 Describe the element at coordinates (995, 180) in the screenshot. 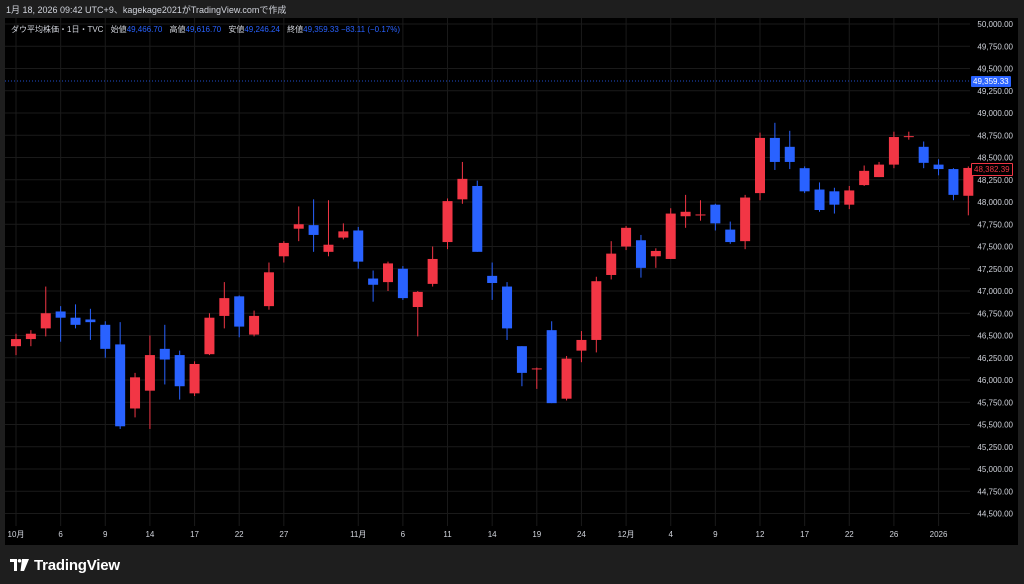

I see `y-tick-label: 48,250.00` at that location.